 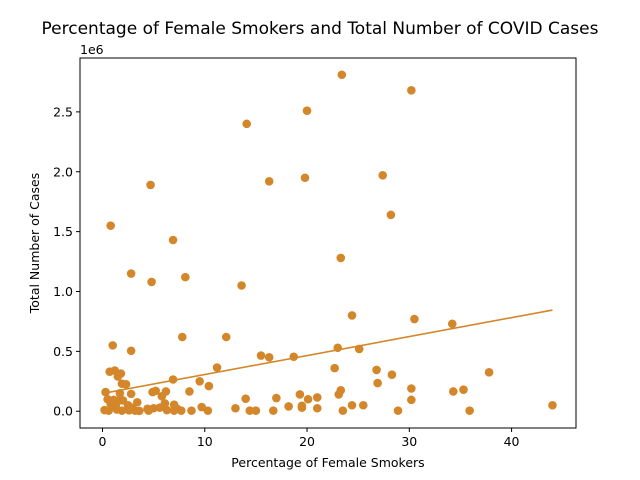 What do you see at coordinates (512, 441) in the screenshot?
I see `x-tick-label: 40` at bounding box center [512, 441].